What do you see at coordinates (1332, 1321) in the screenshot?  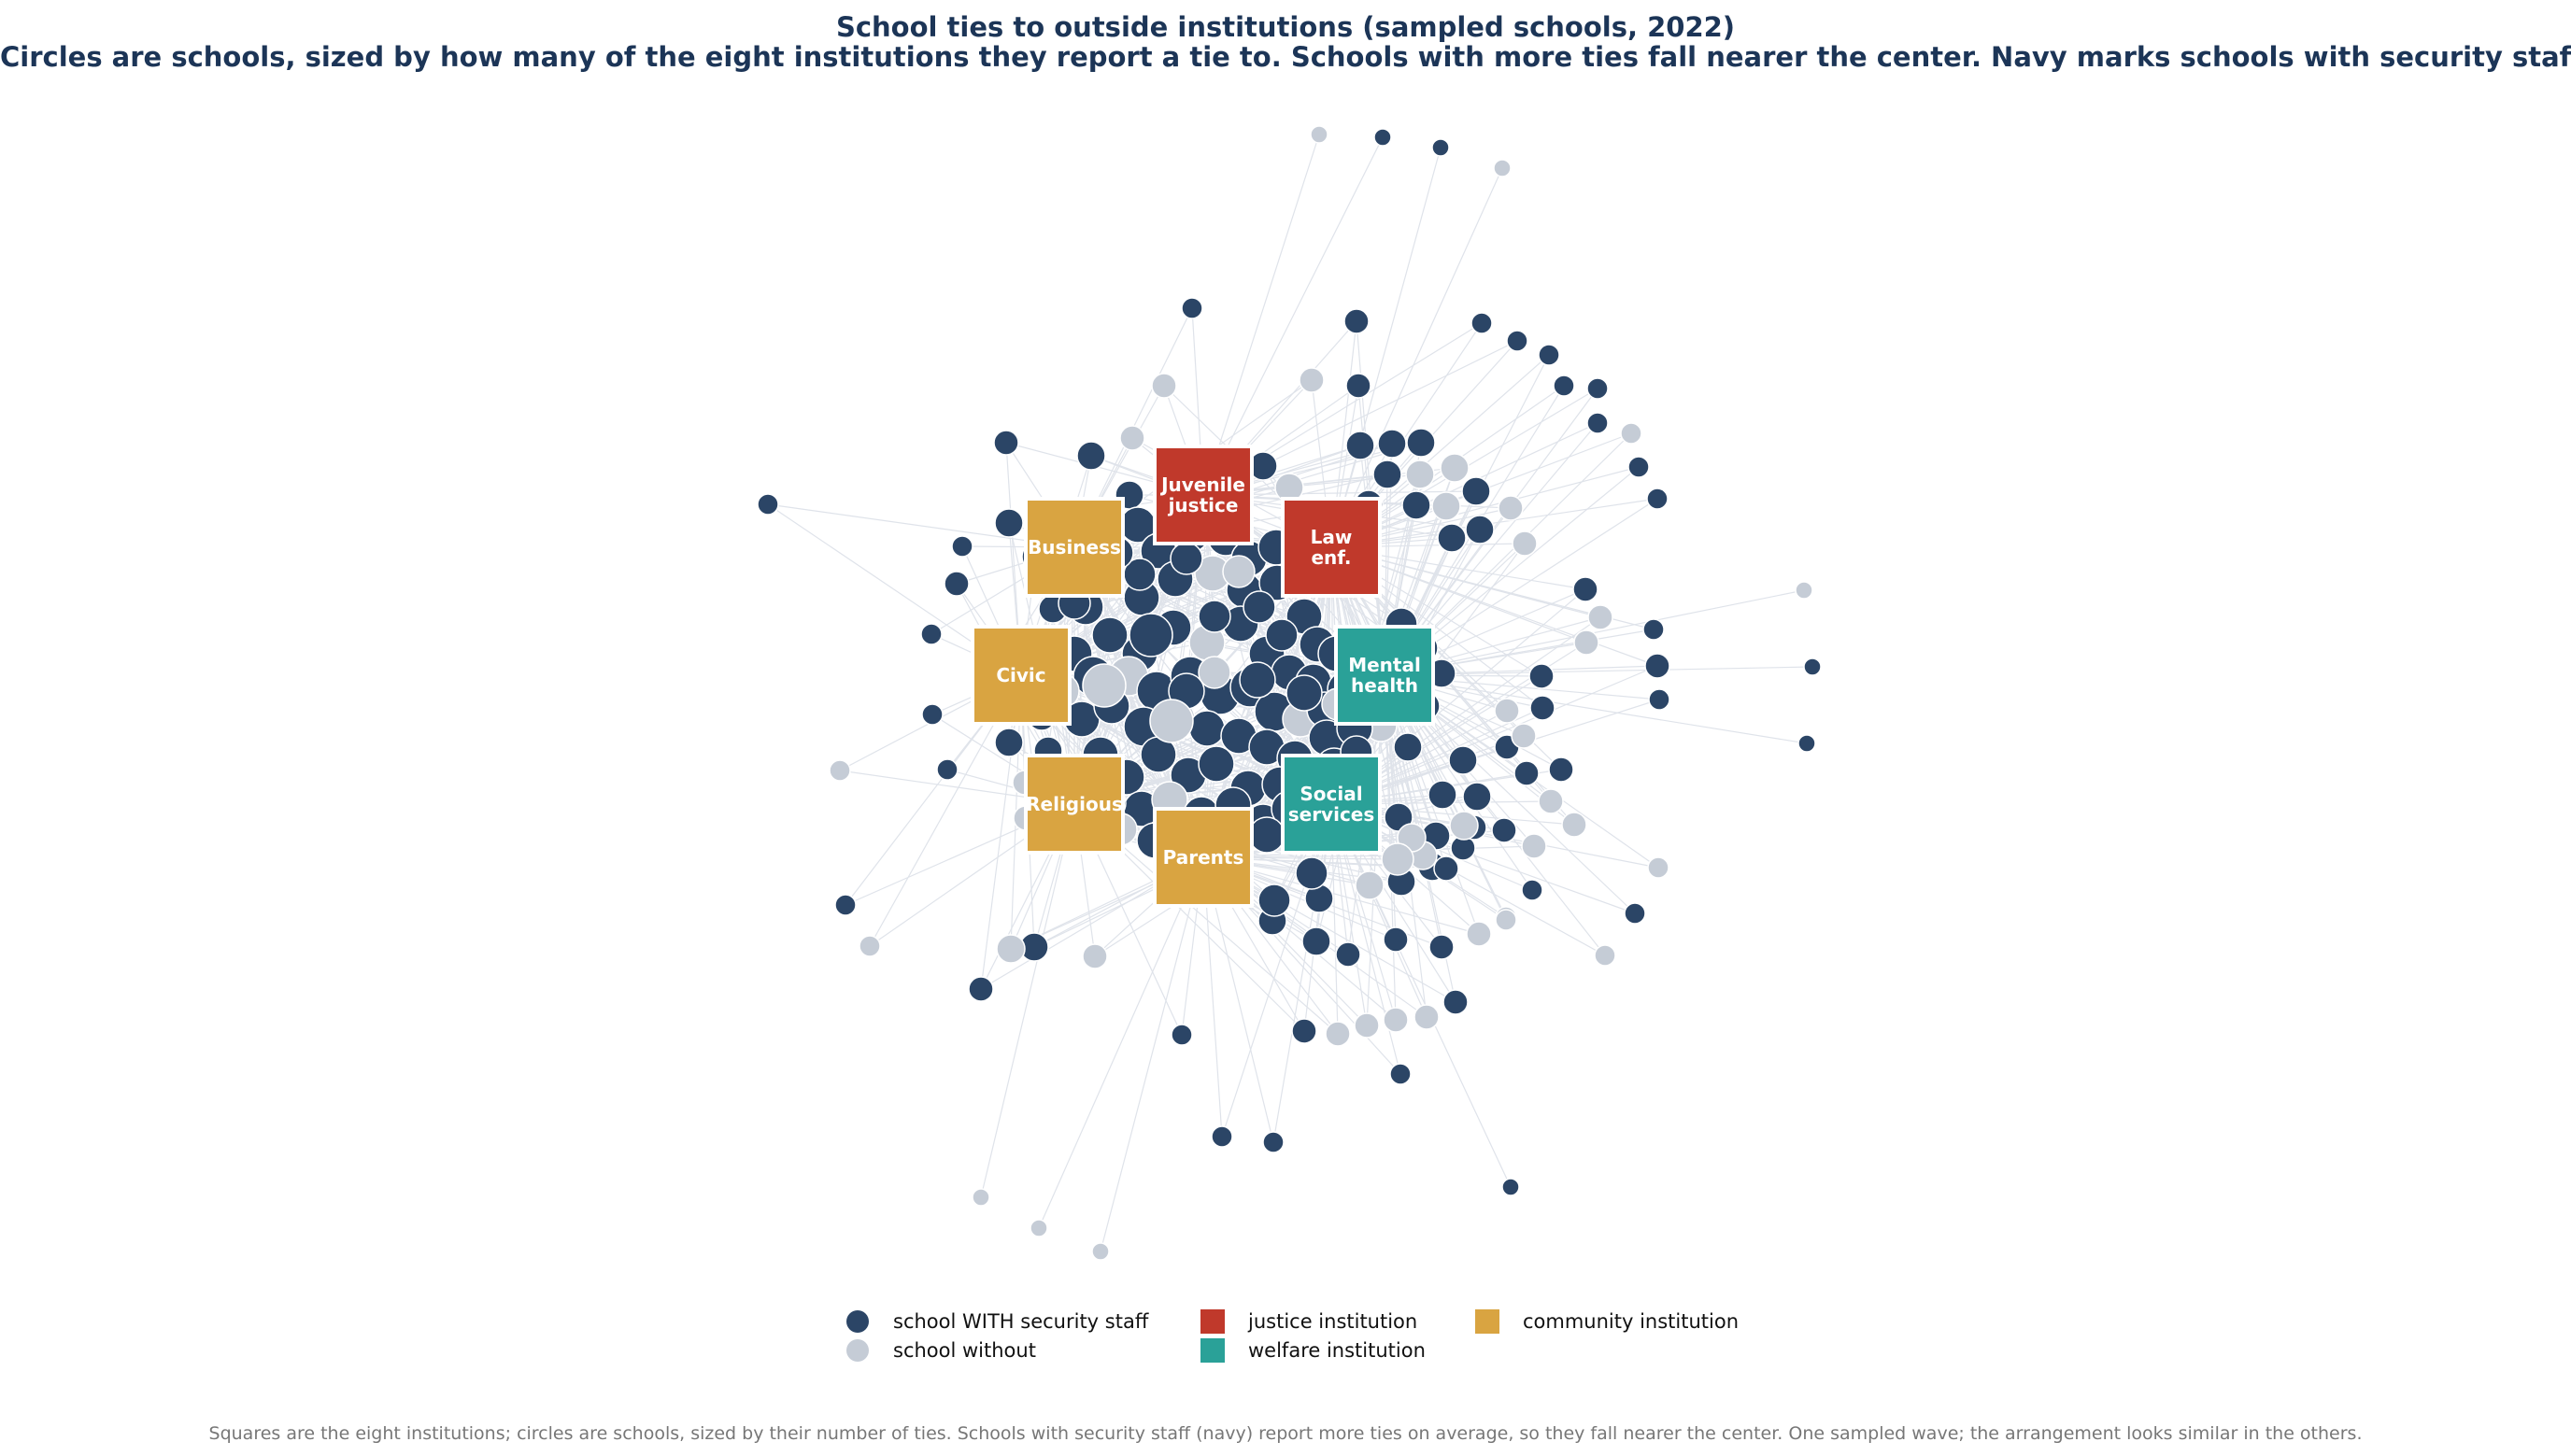 I see `legend-label: justice institution` at bounding box center [1332, 1321].